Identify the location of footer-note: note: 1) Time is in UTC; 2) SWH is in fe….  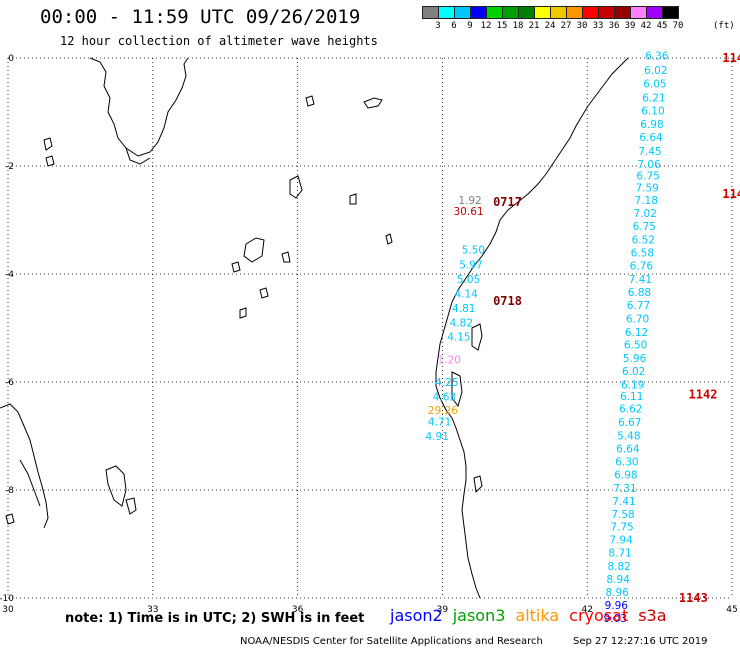
(215, 618).